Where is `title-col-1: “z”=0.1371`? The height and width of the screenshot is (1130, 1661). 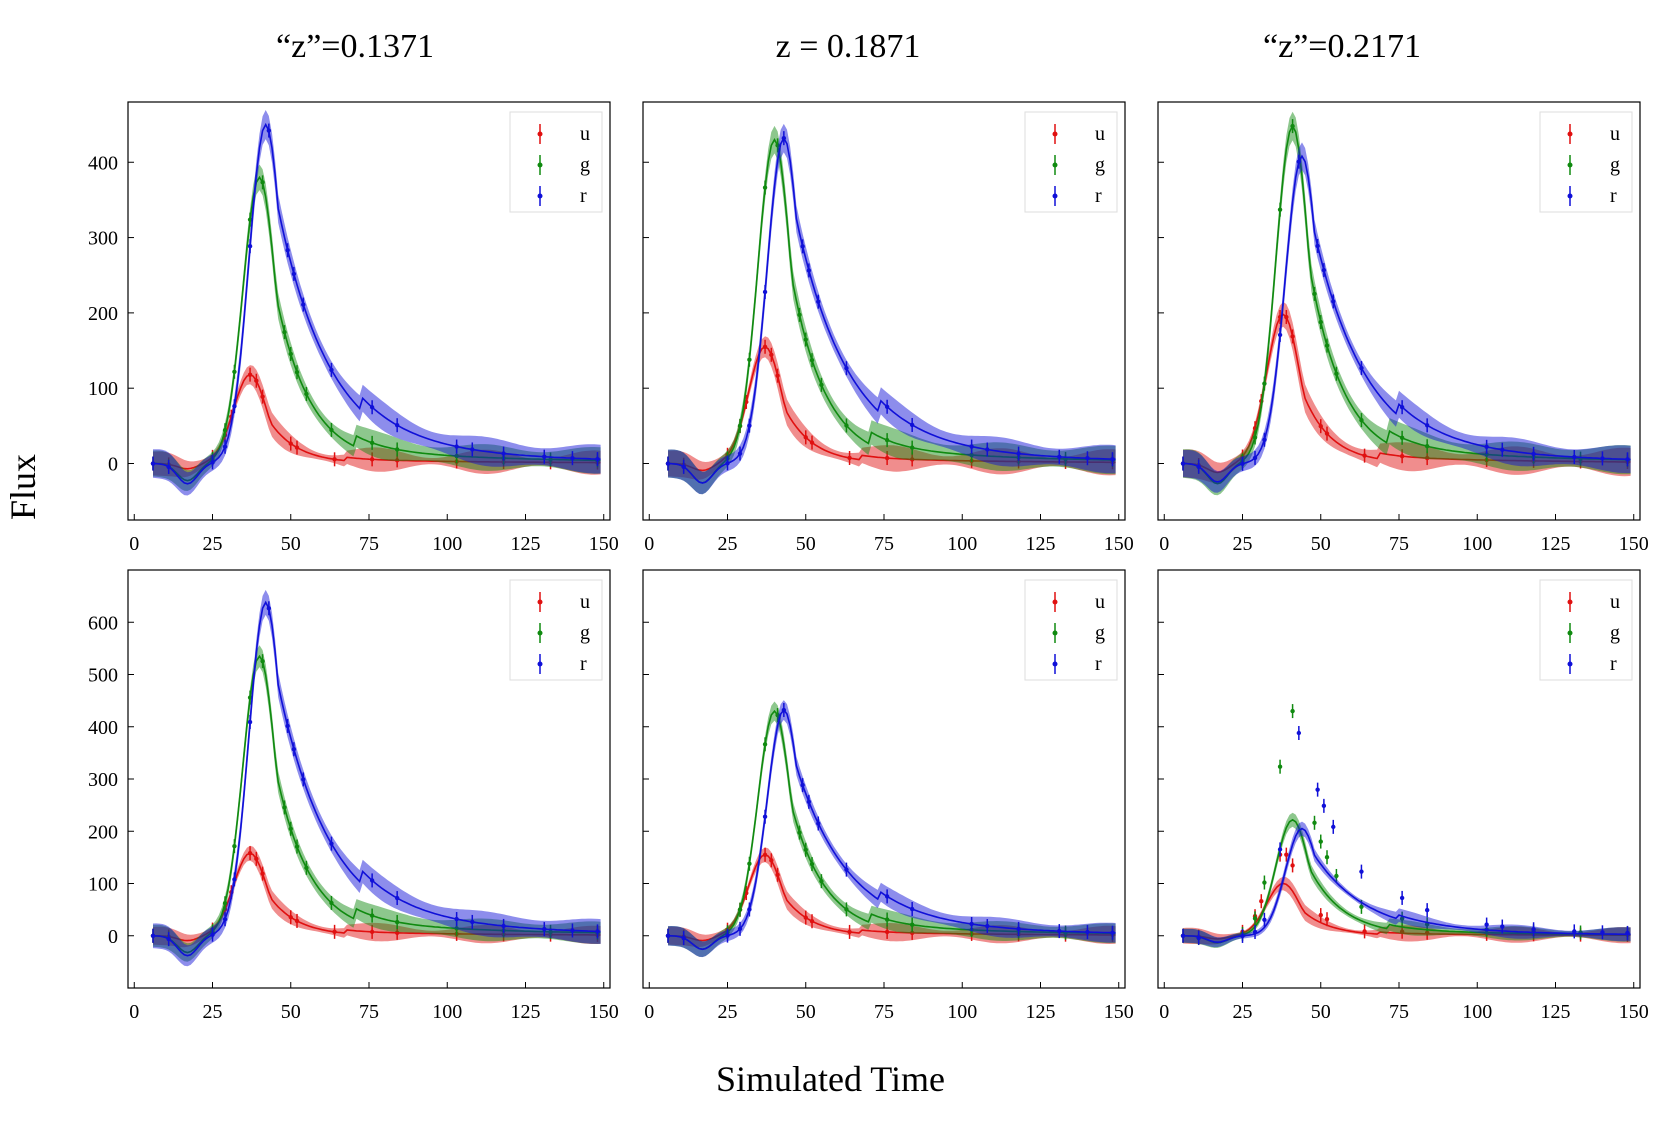
title-col-1: “z”=0.1371 is located at coordinates (355, 46).